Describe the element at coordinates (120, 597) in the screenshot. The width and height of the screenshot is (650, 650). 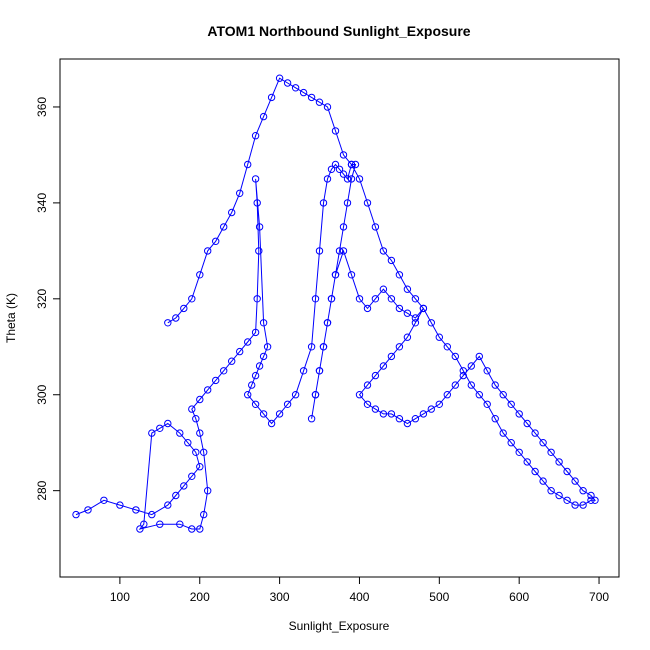
I see `x-tick-label: 100` at that location.